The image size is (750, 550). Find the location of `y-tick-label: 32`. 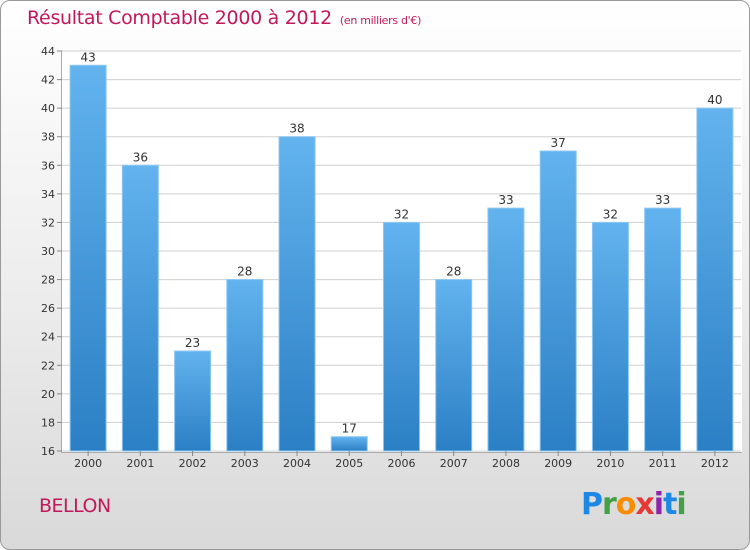

y-tick-label: 32 is located at coordinates (48, 222).